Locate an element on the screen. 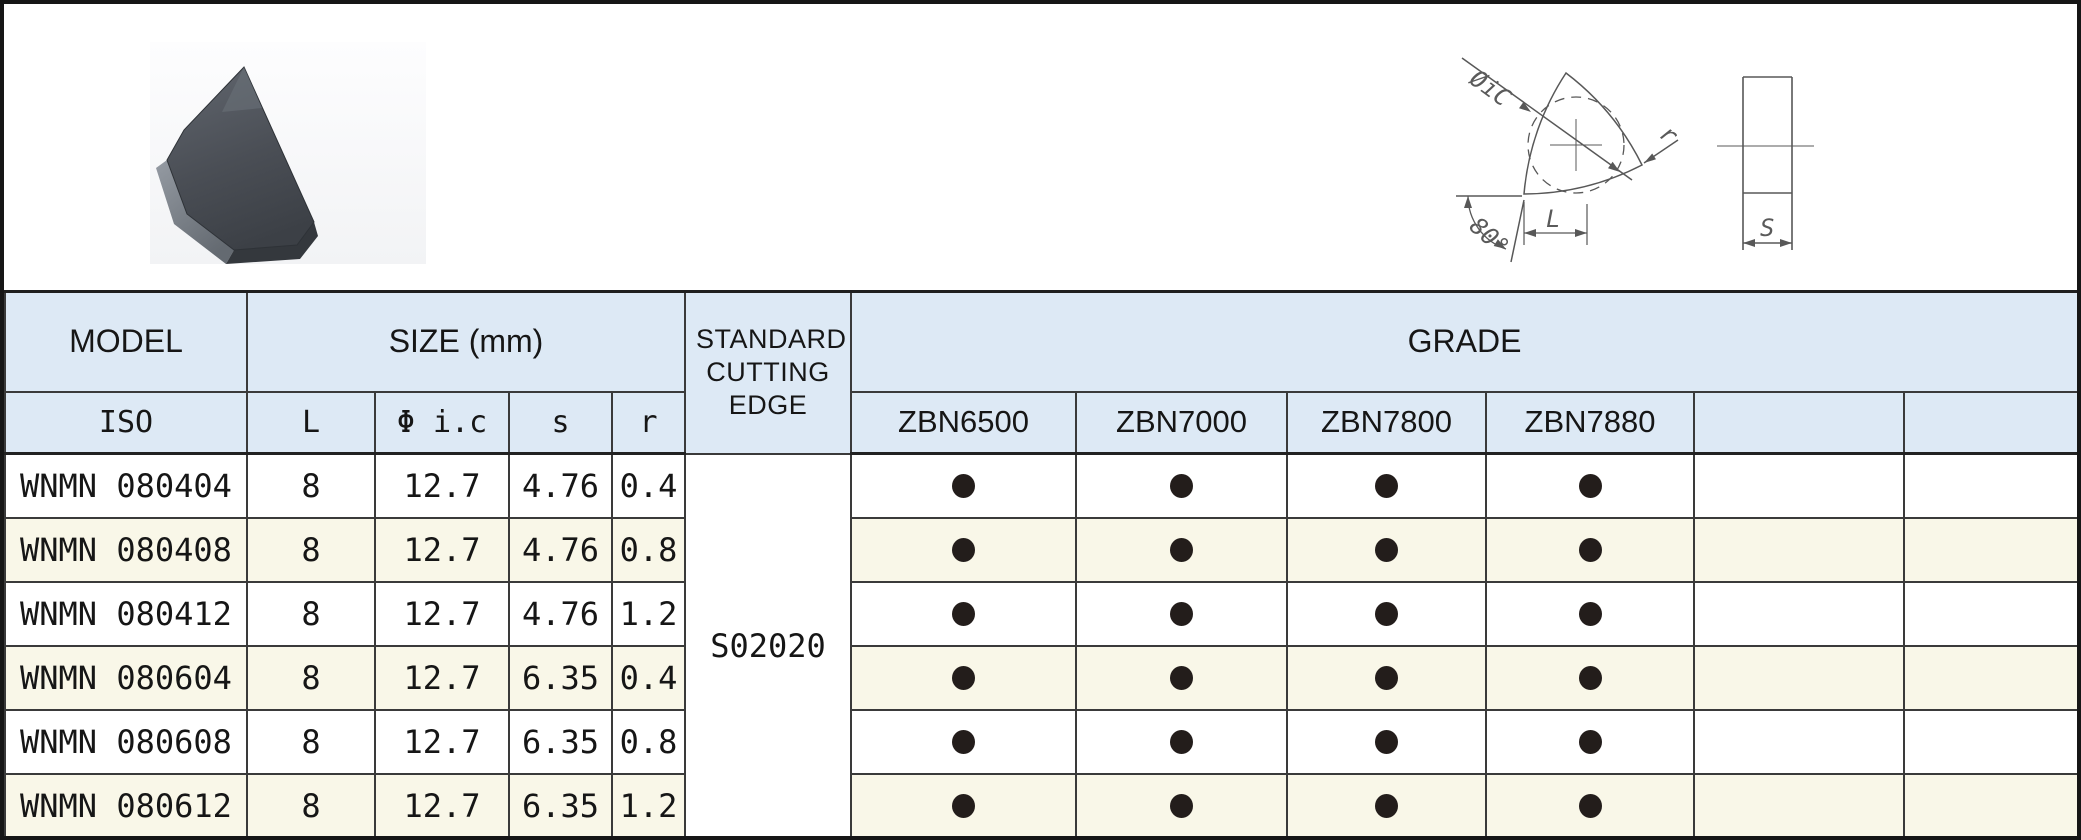 The image size is (2081, 840). col-header-cutting-edge: STANDARD CUTTING EDGE is located at coordinates (768, 372).